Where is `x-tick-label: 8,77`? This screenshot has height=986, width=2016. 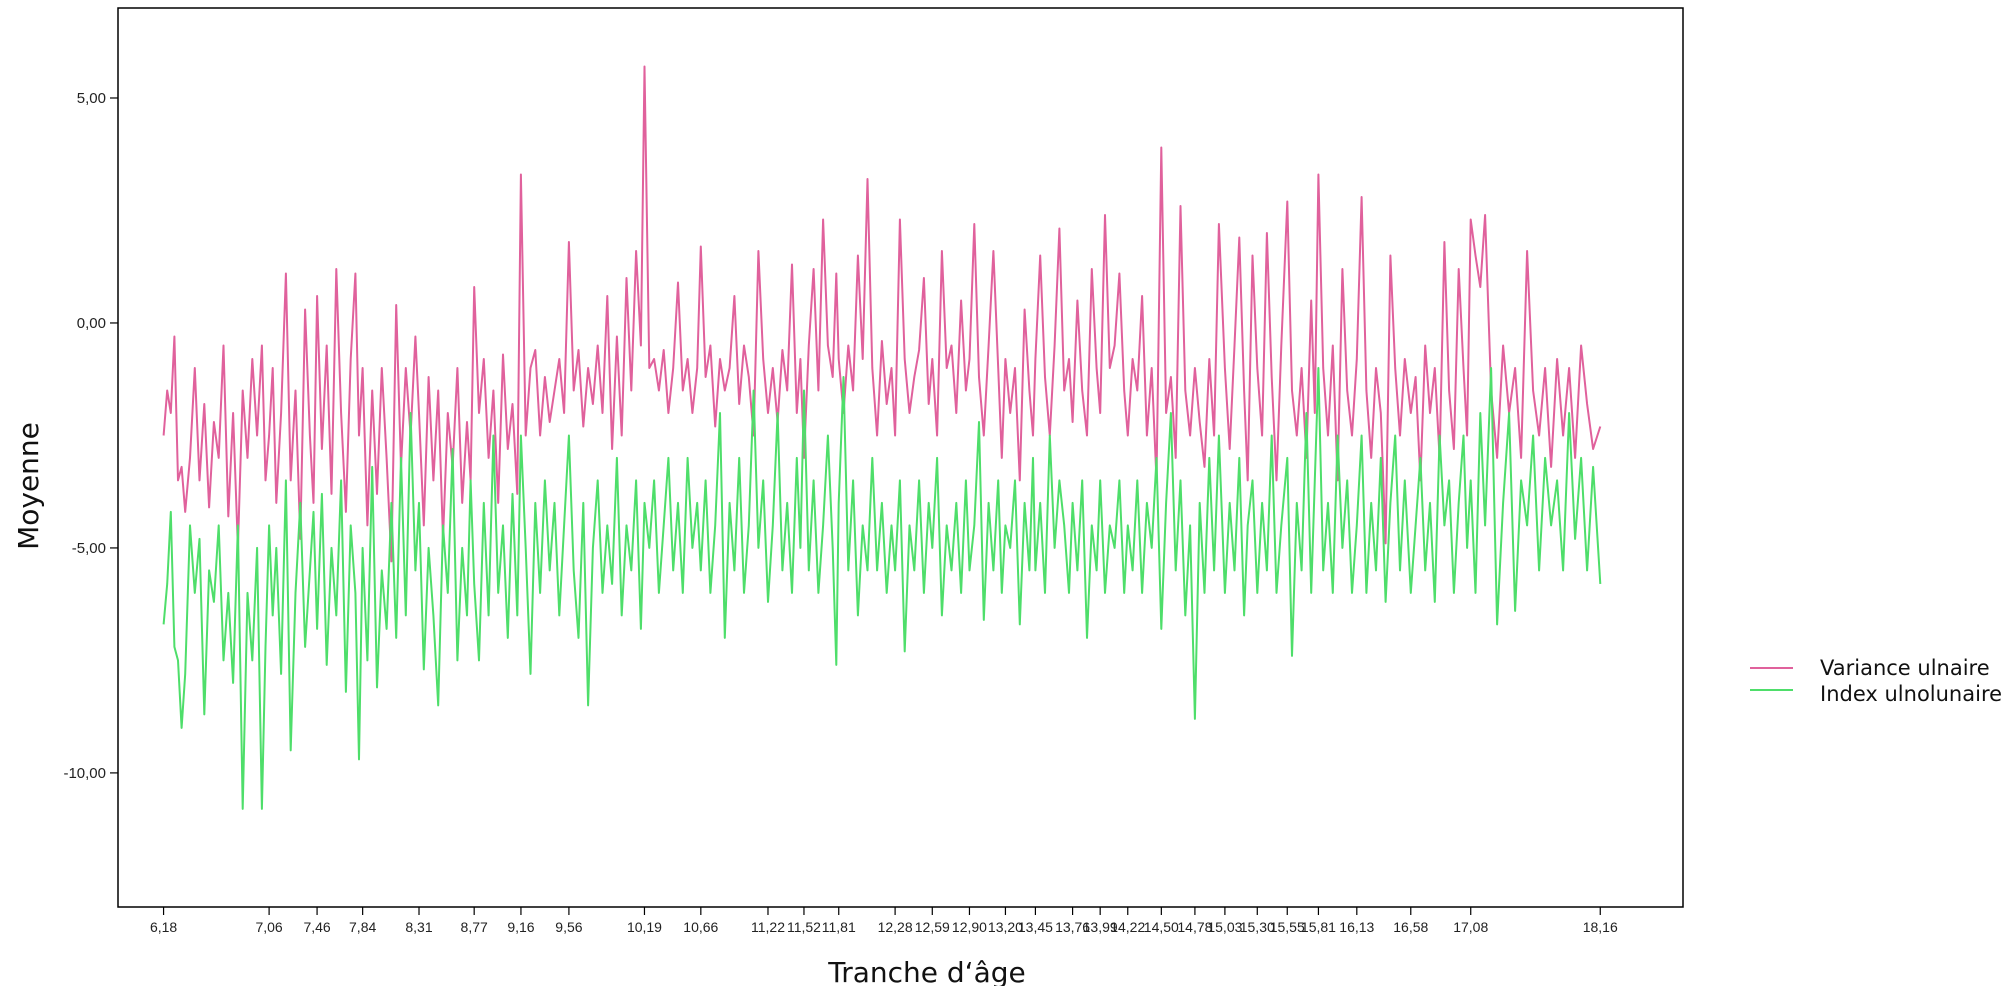 x-tick-label: 8,77 is located at coordinates (474, 927).